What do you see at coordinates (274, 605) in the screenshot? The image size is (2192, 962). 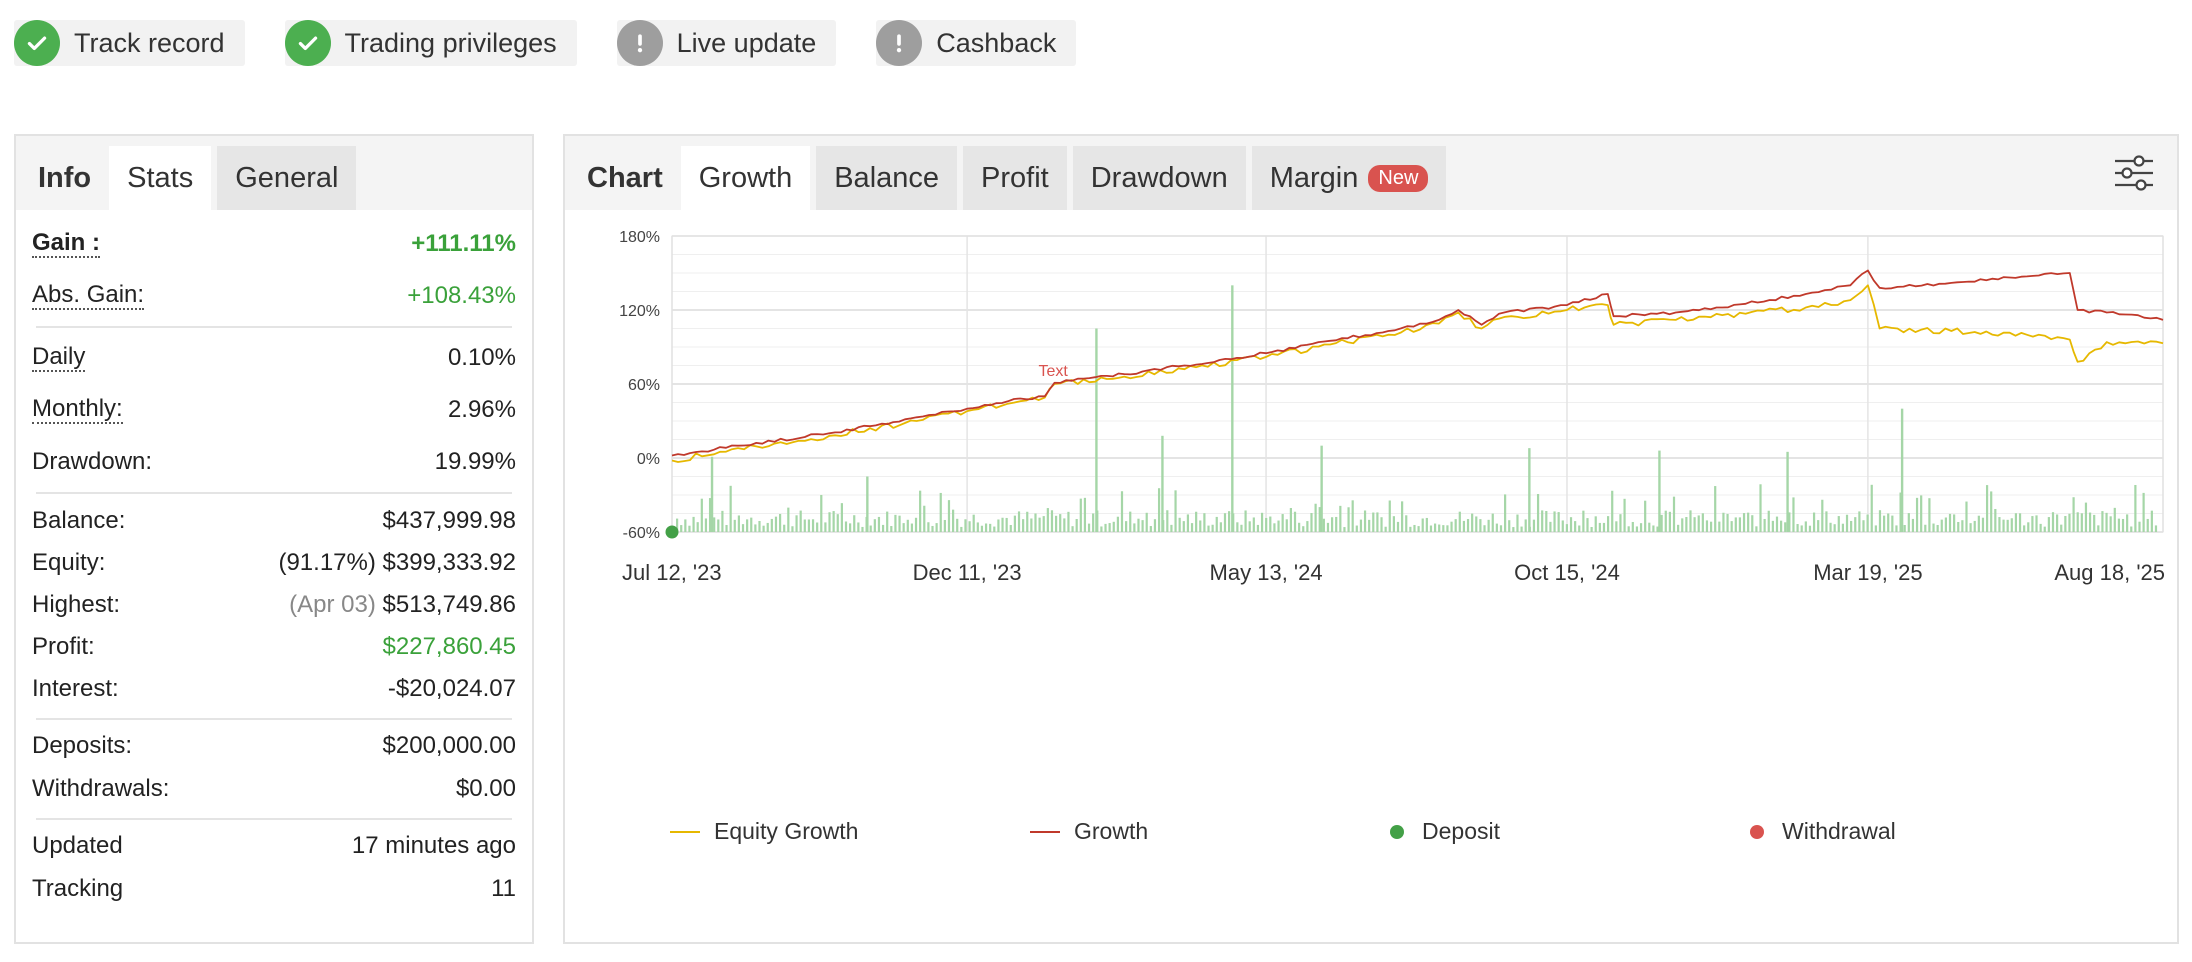 I see `stat-highest: Highest: (Apr 03) $513,749.86` at bounding box center [274, 605].